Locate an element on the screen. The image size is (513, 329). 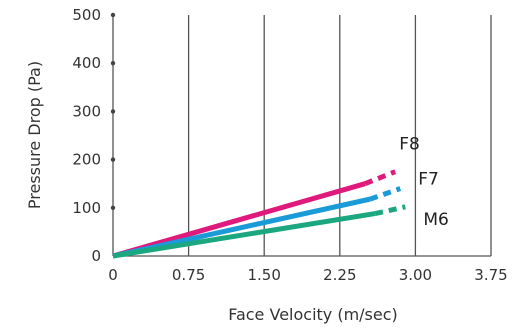
y-tick-label: 300 is located at coordinates (86, 111).